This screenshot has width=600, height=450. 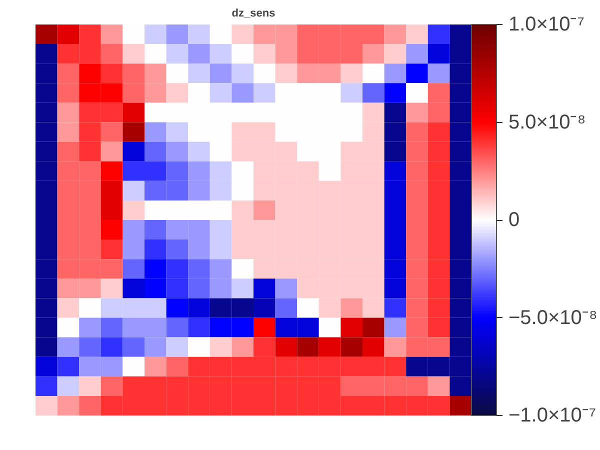 I want to click on chart-title: dz_sens, so click(x=254, y=14).